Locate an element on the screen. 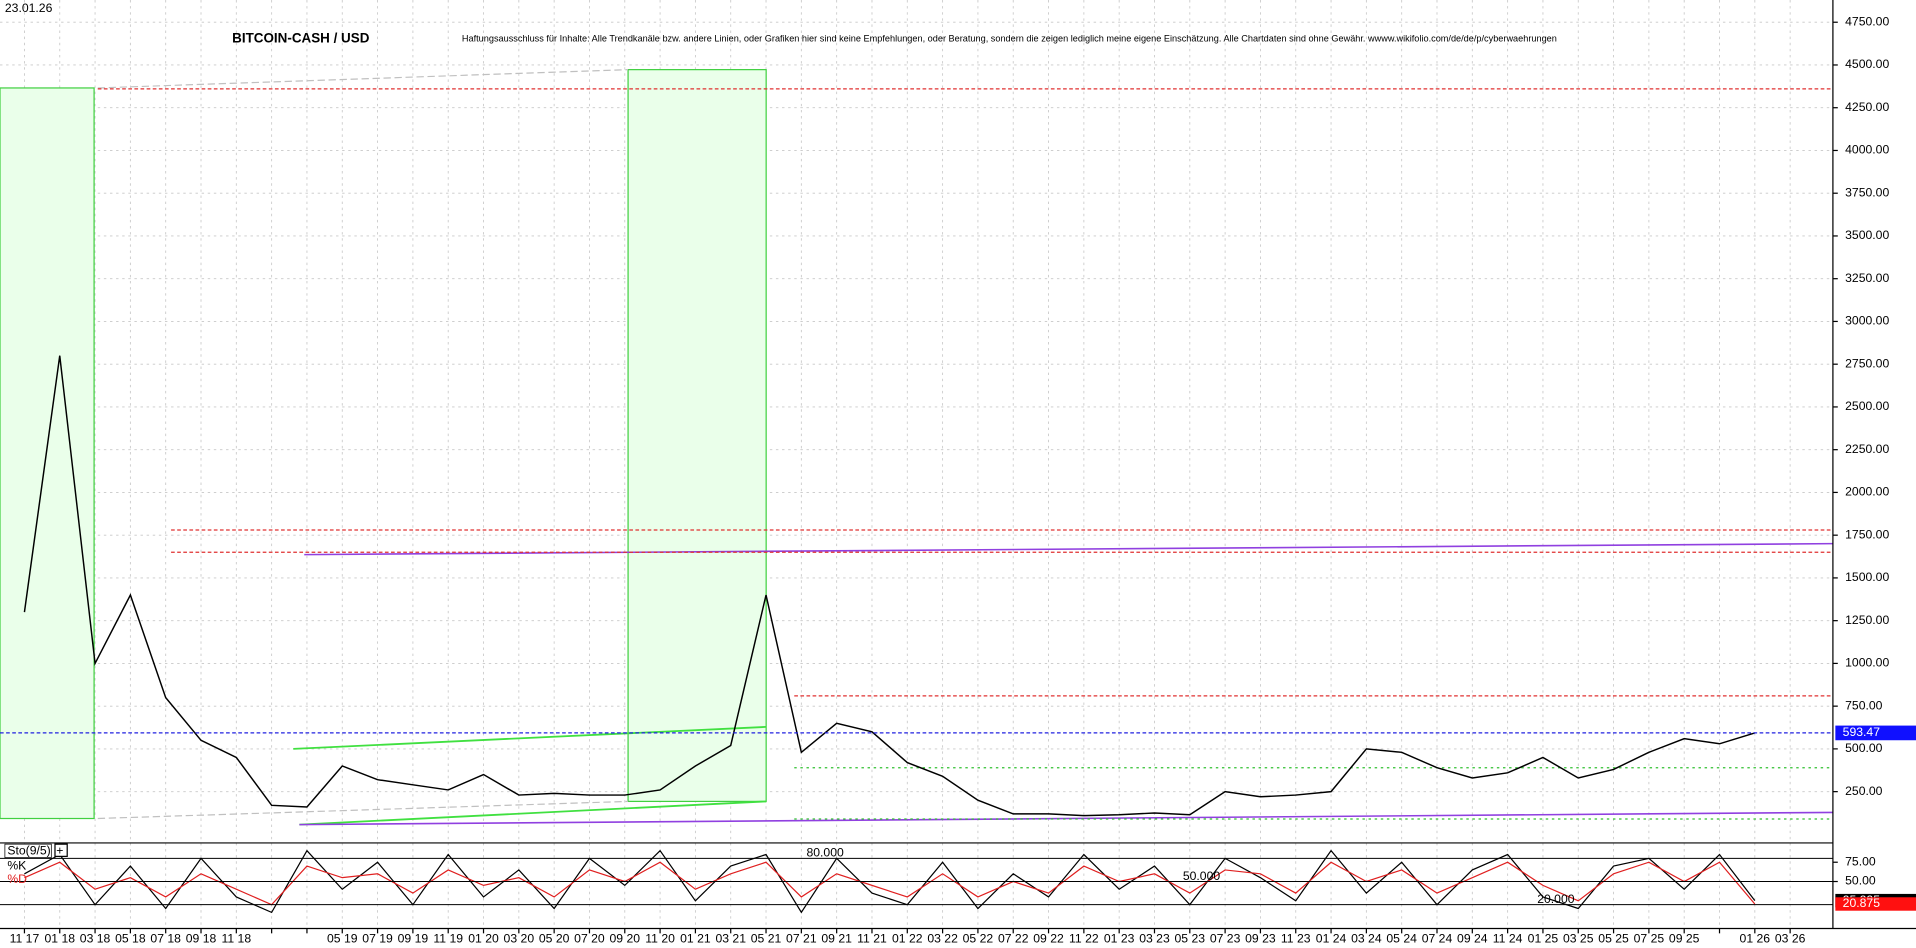 The height and width of the screenshot is (948, 1916). x-tick-label: 05 22 is located at coordinates (978, 939).